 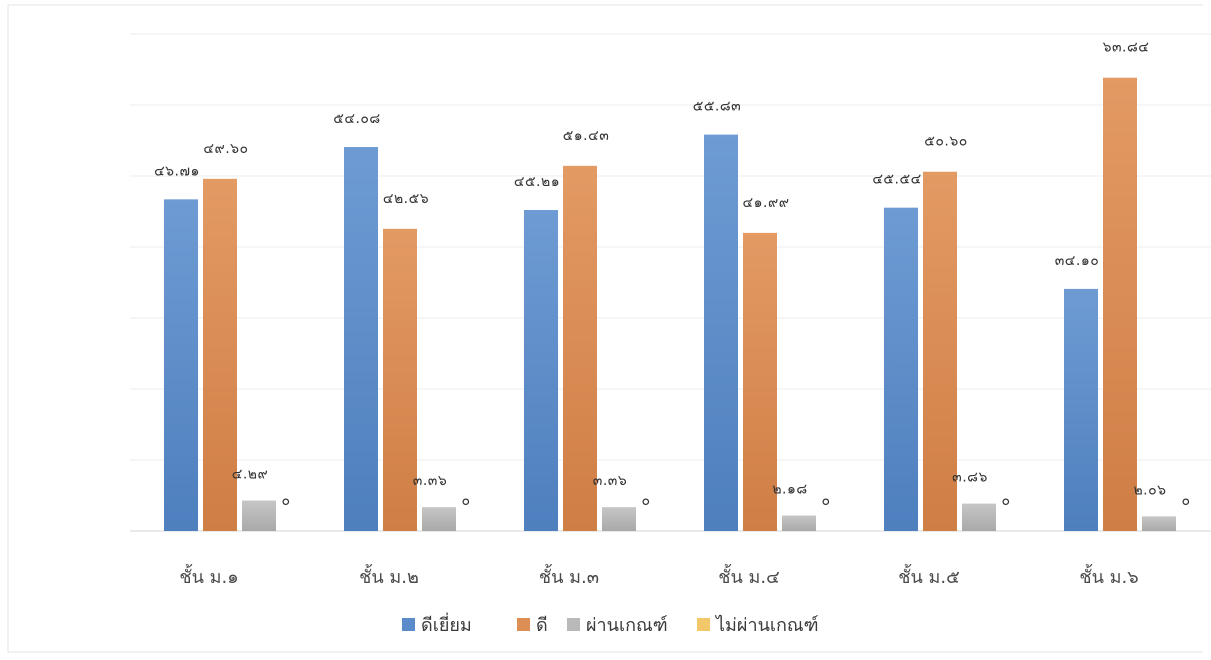 I want to click on data-label-1-2: ๕๔.๐๘, so click(x=357, y=119).